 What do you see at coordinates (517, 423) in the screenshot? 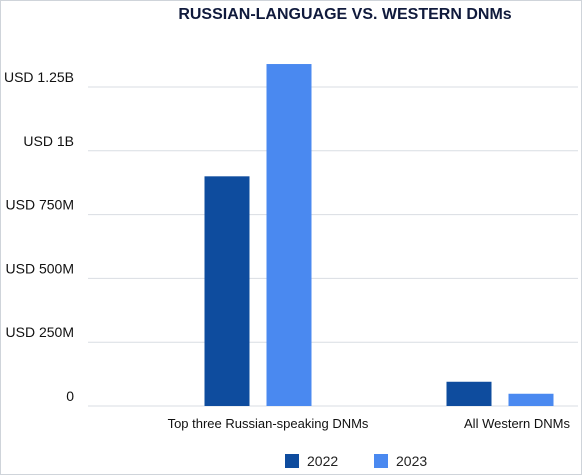
I see `x-tick-label: All Western DNMs` at bounding box center [517, 423].